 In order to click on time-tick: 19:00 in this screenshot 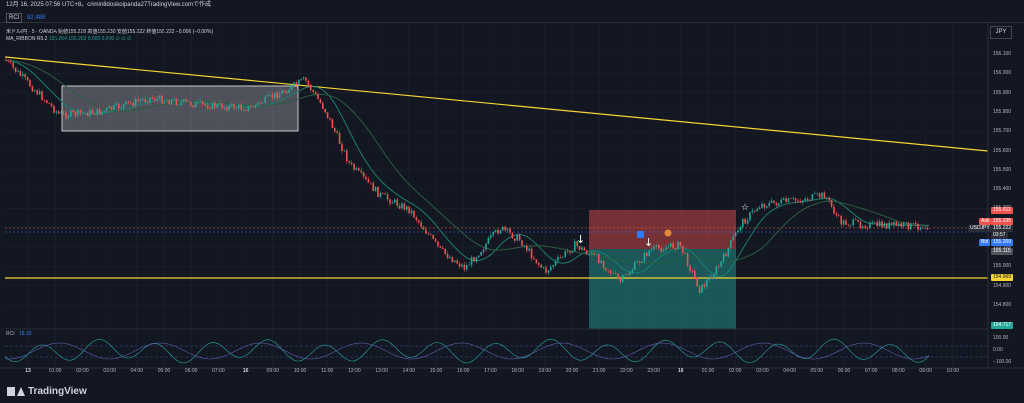, I will do `click(545, 371)`.